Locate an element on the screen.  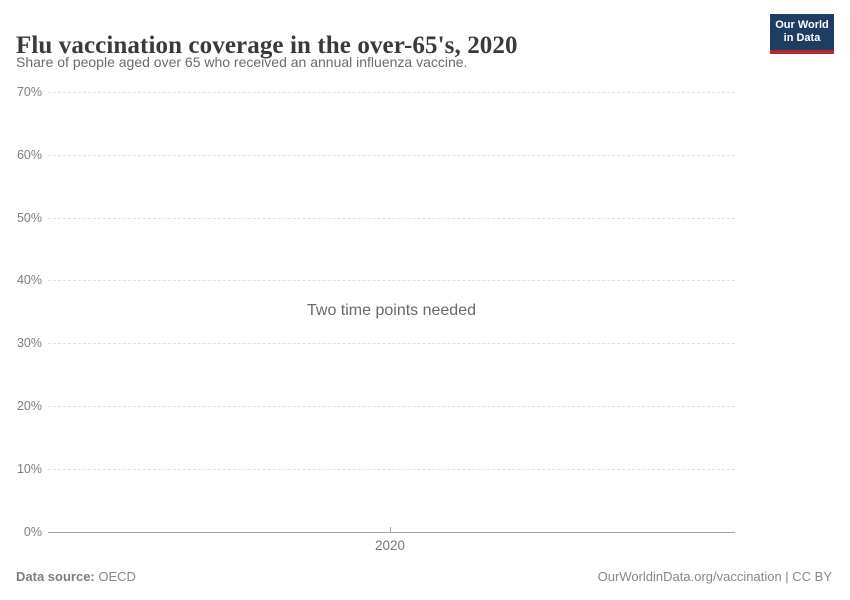
footer-attribution: OurWorldinData.org/vaccination | CC BY is located at coordinates (715, 576).